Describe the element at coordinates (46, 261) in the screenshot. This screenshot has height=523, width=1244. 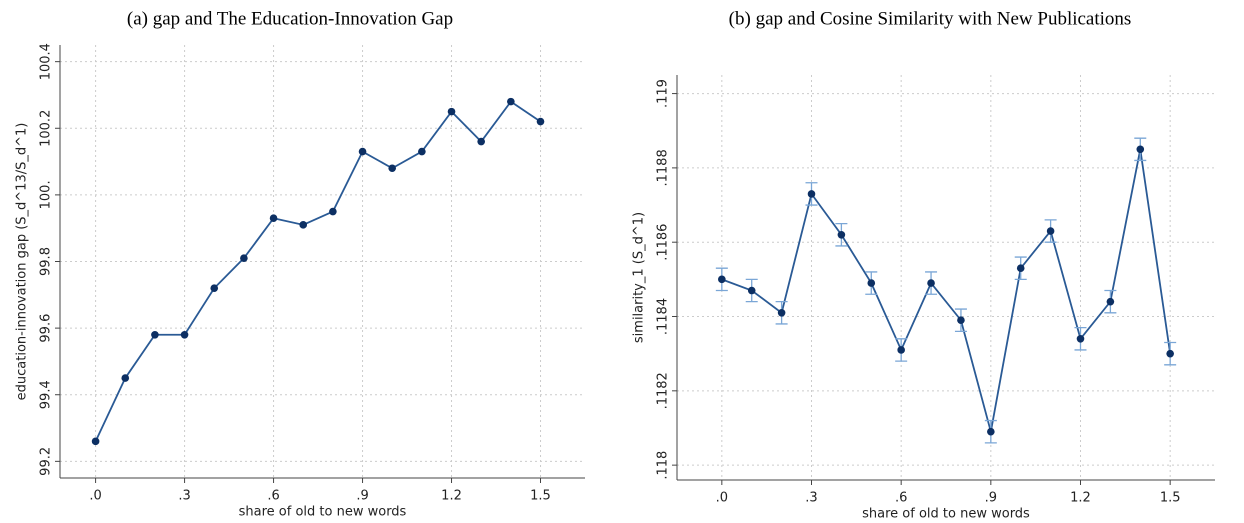
I see `y-tick-label: 99.8` at that location.